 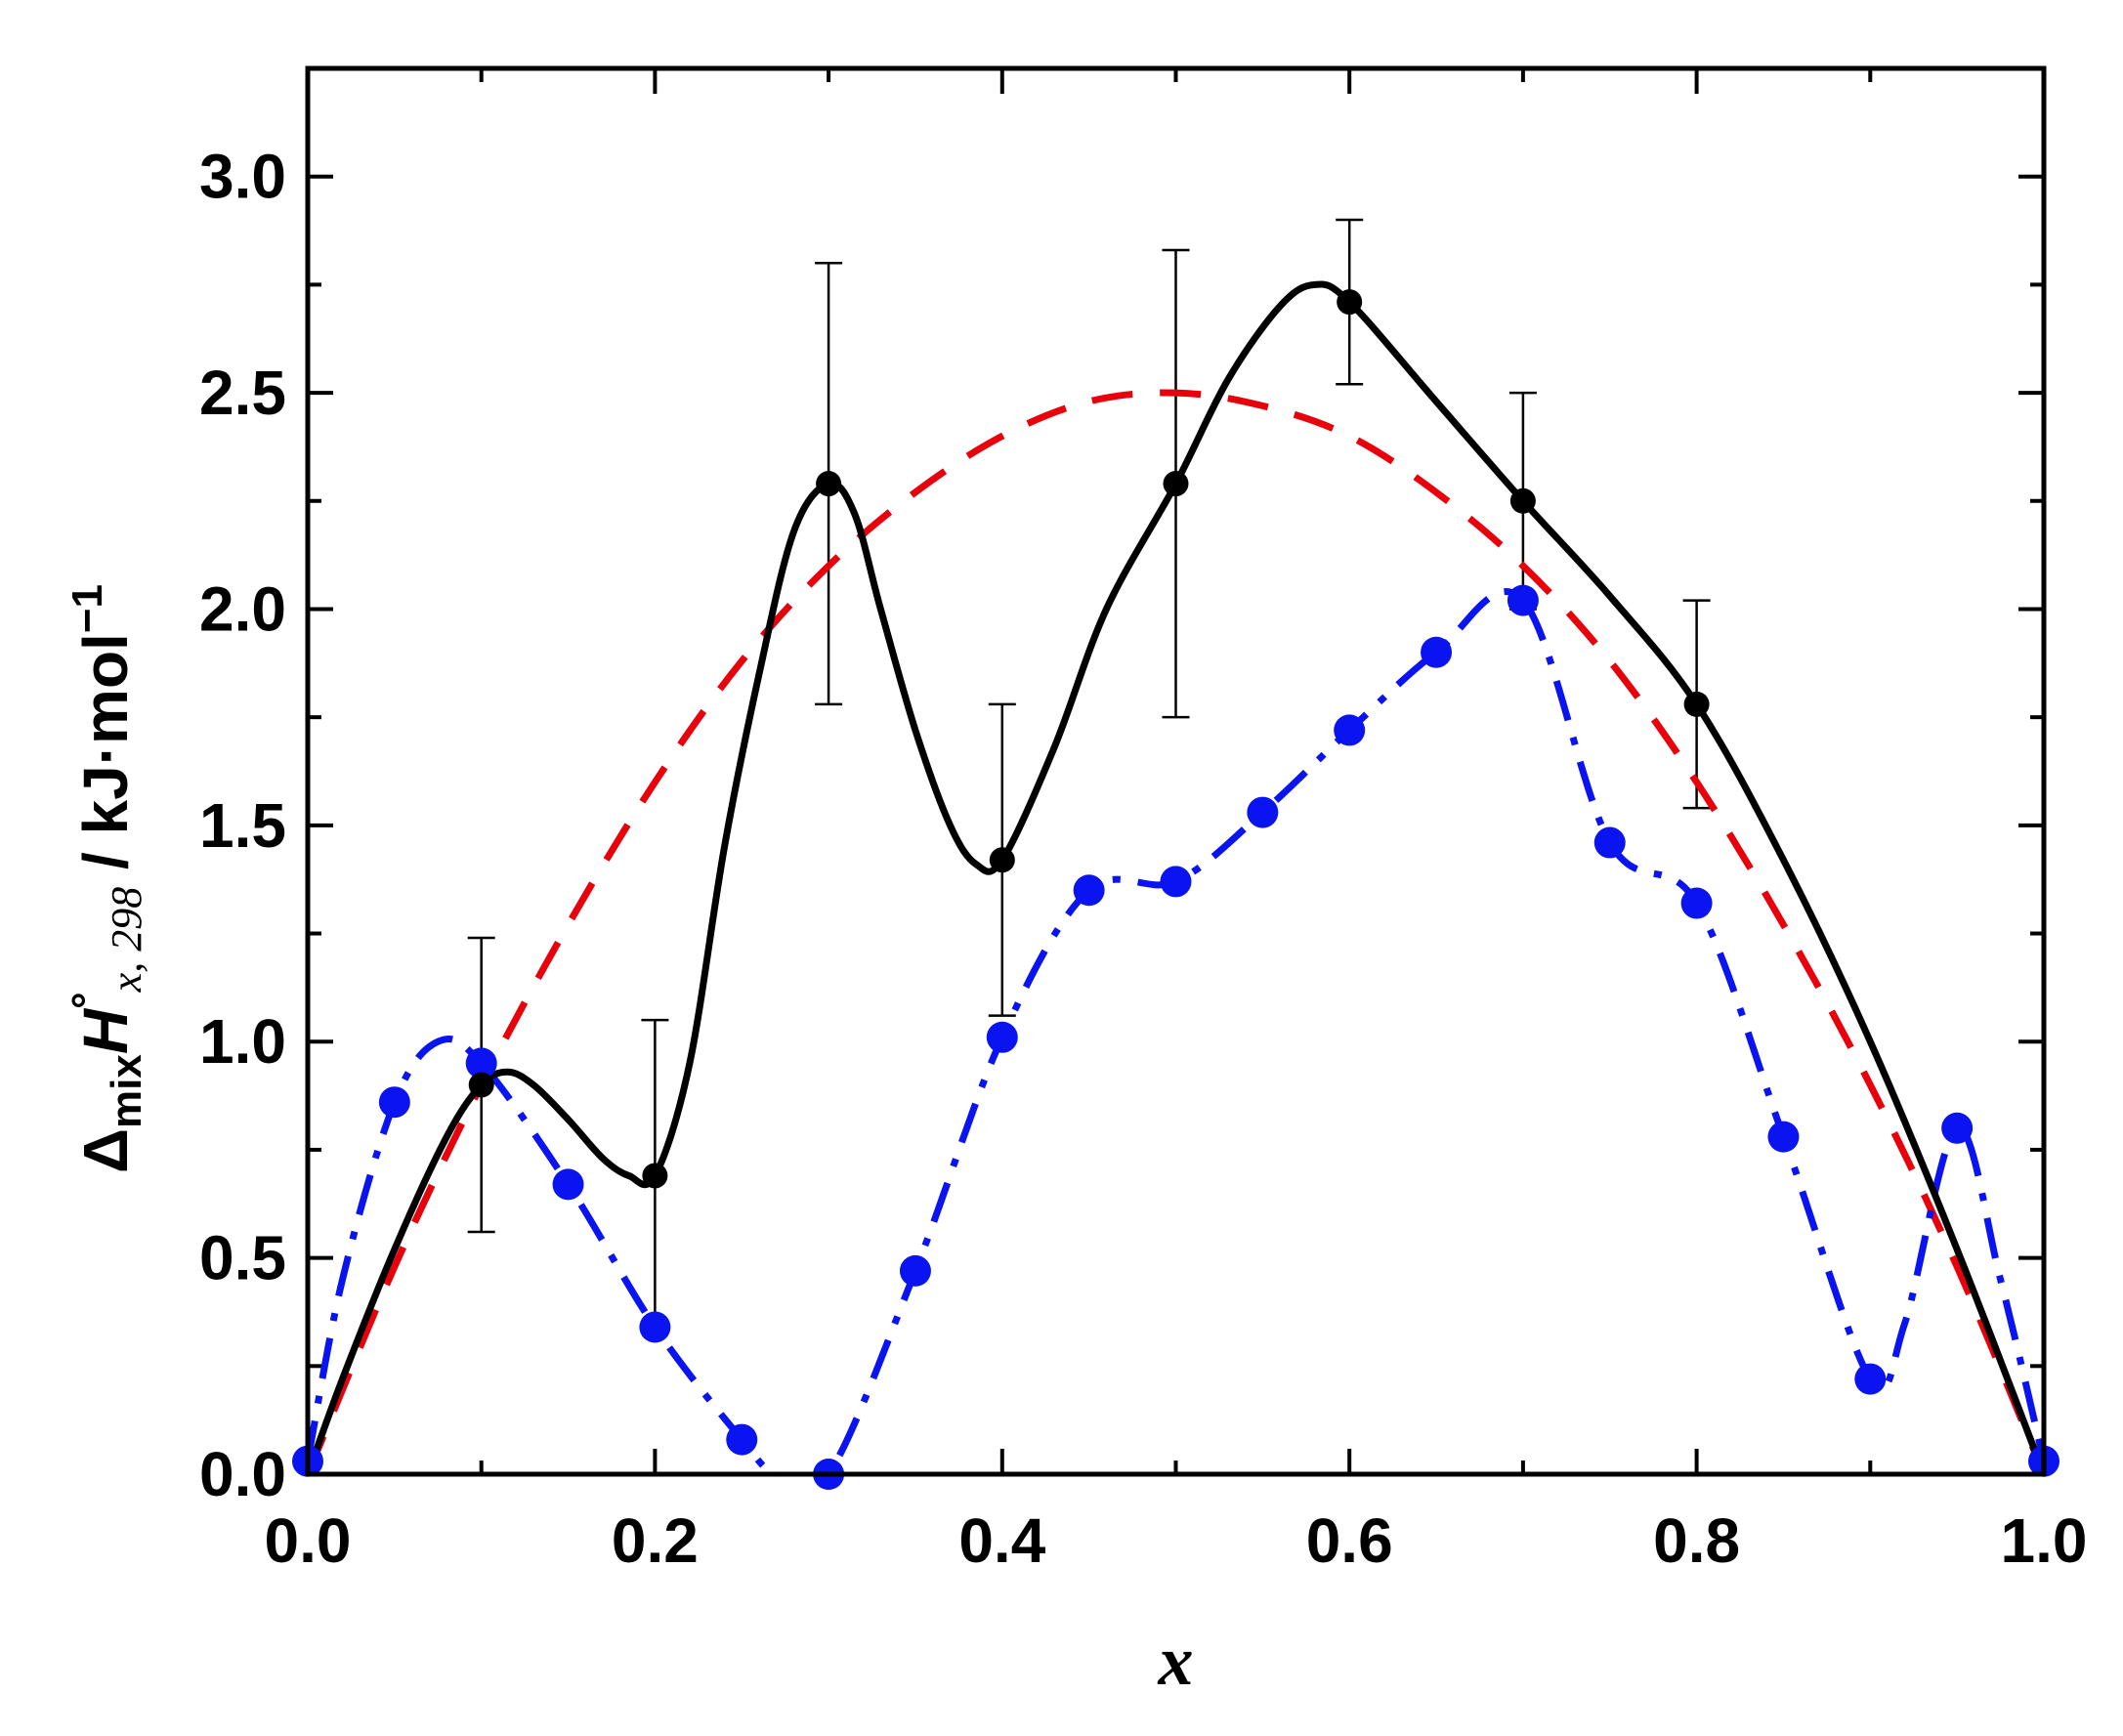 I want to click on x-tick-label: 0.4, so click(x=1001, y=1540).